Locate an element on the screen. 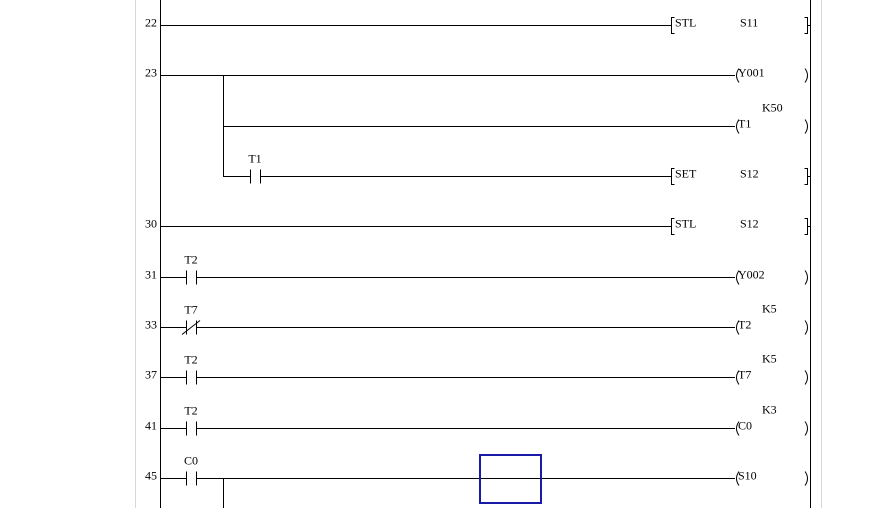 This screenshot has width=893, height=508. coil-constant: K50 is located at coordinates (772, 108).